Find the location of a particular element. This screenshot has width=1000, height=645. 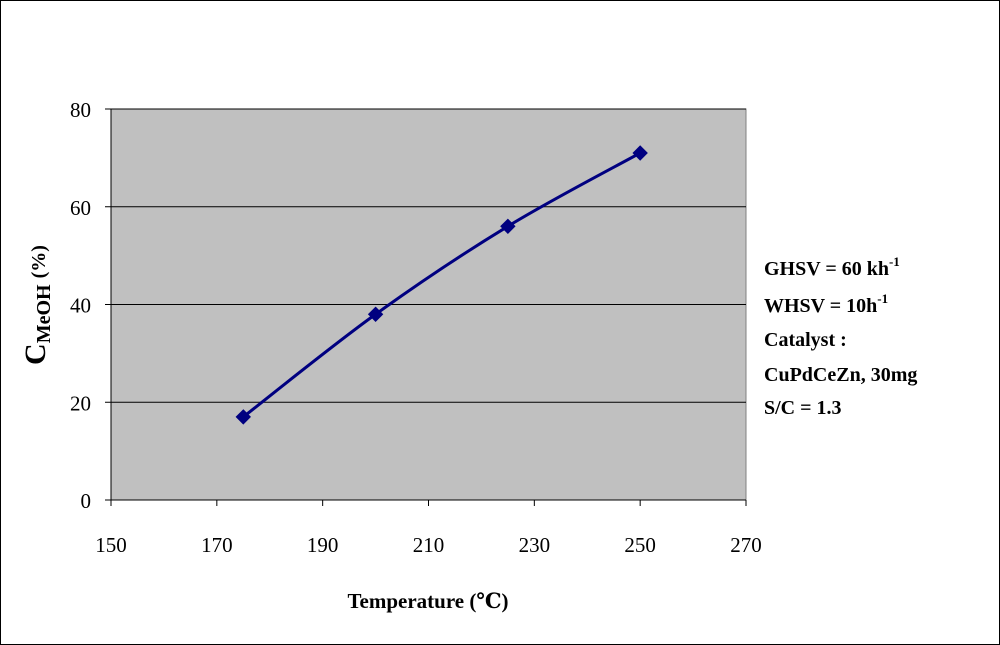

x-tick-label: 190 is located at coordinates (323, 545).